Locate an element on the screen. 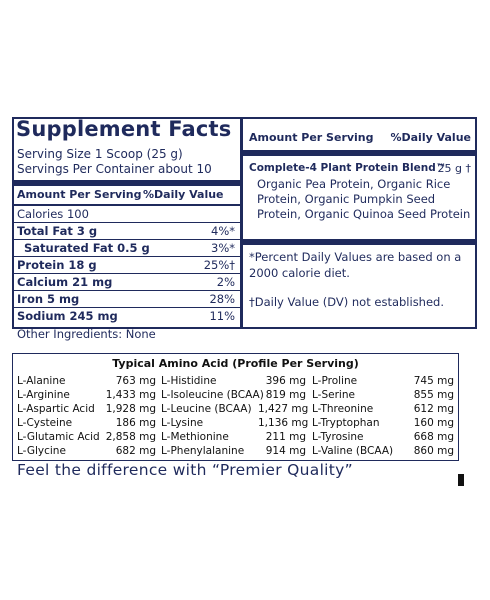 The image size is (490, 600). nutrient-dv: 3%* is located at coordinates (223, 248).